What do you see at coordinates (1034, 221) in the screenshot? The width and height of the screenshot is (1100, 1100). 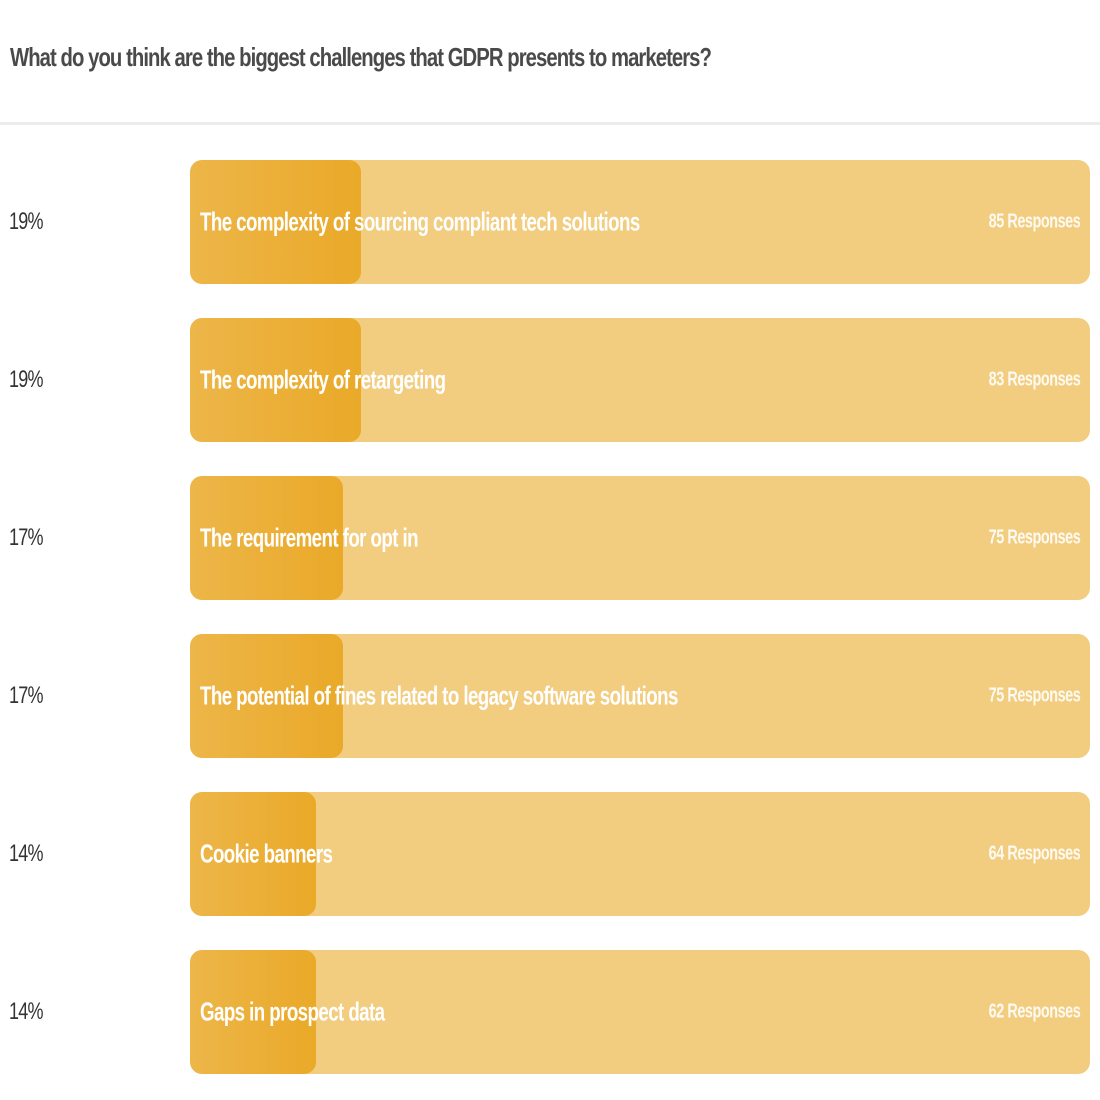 I see `response-count: 85 Responses` at bounding box center [1034, 221].